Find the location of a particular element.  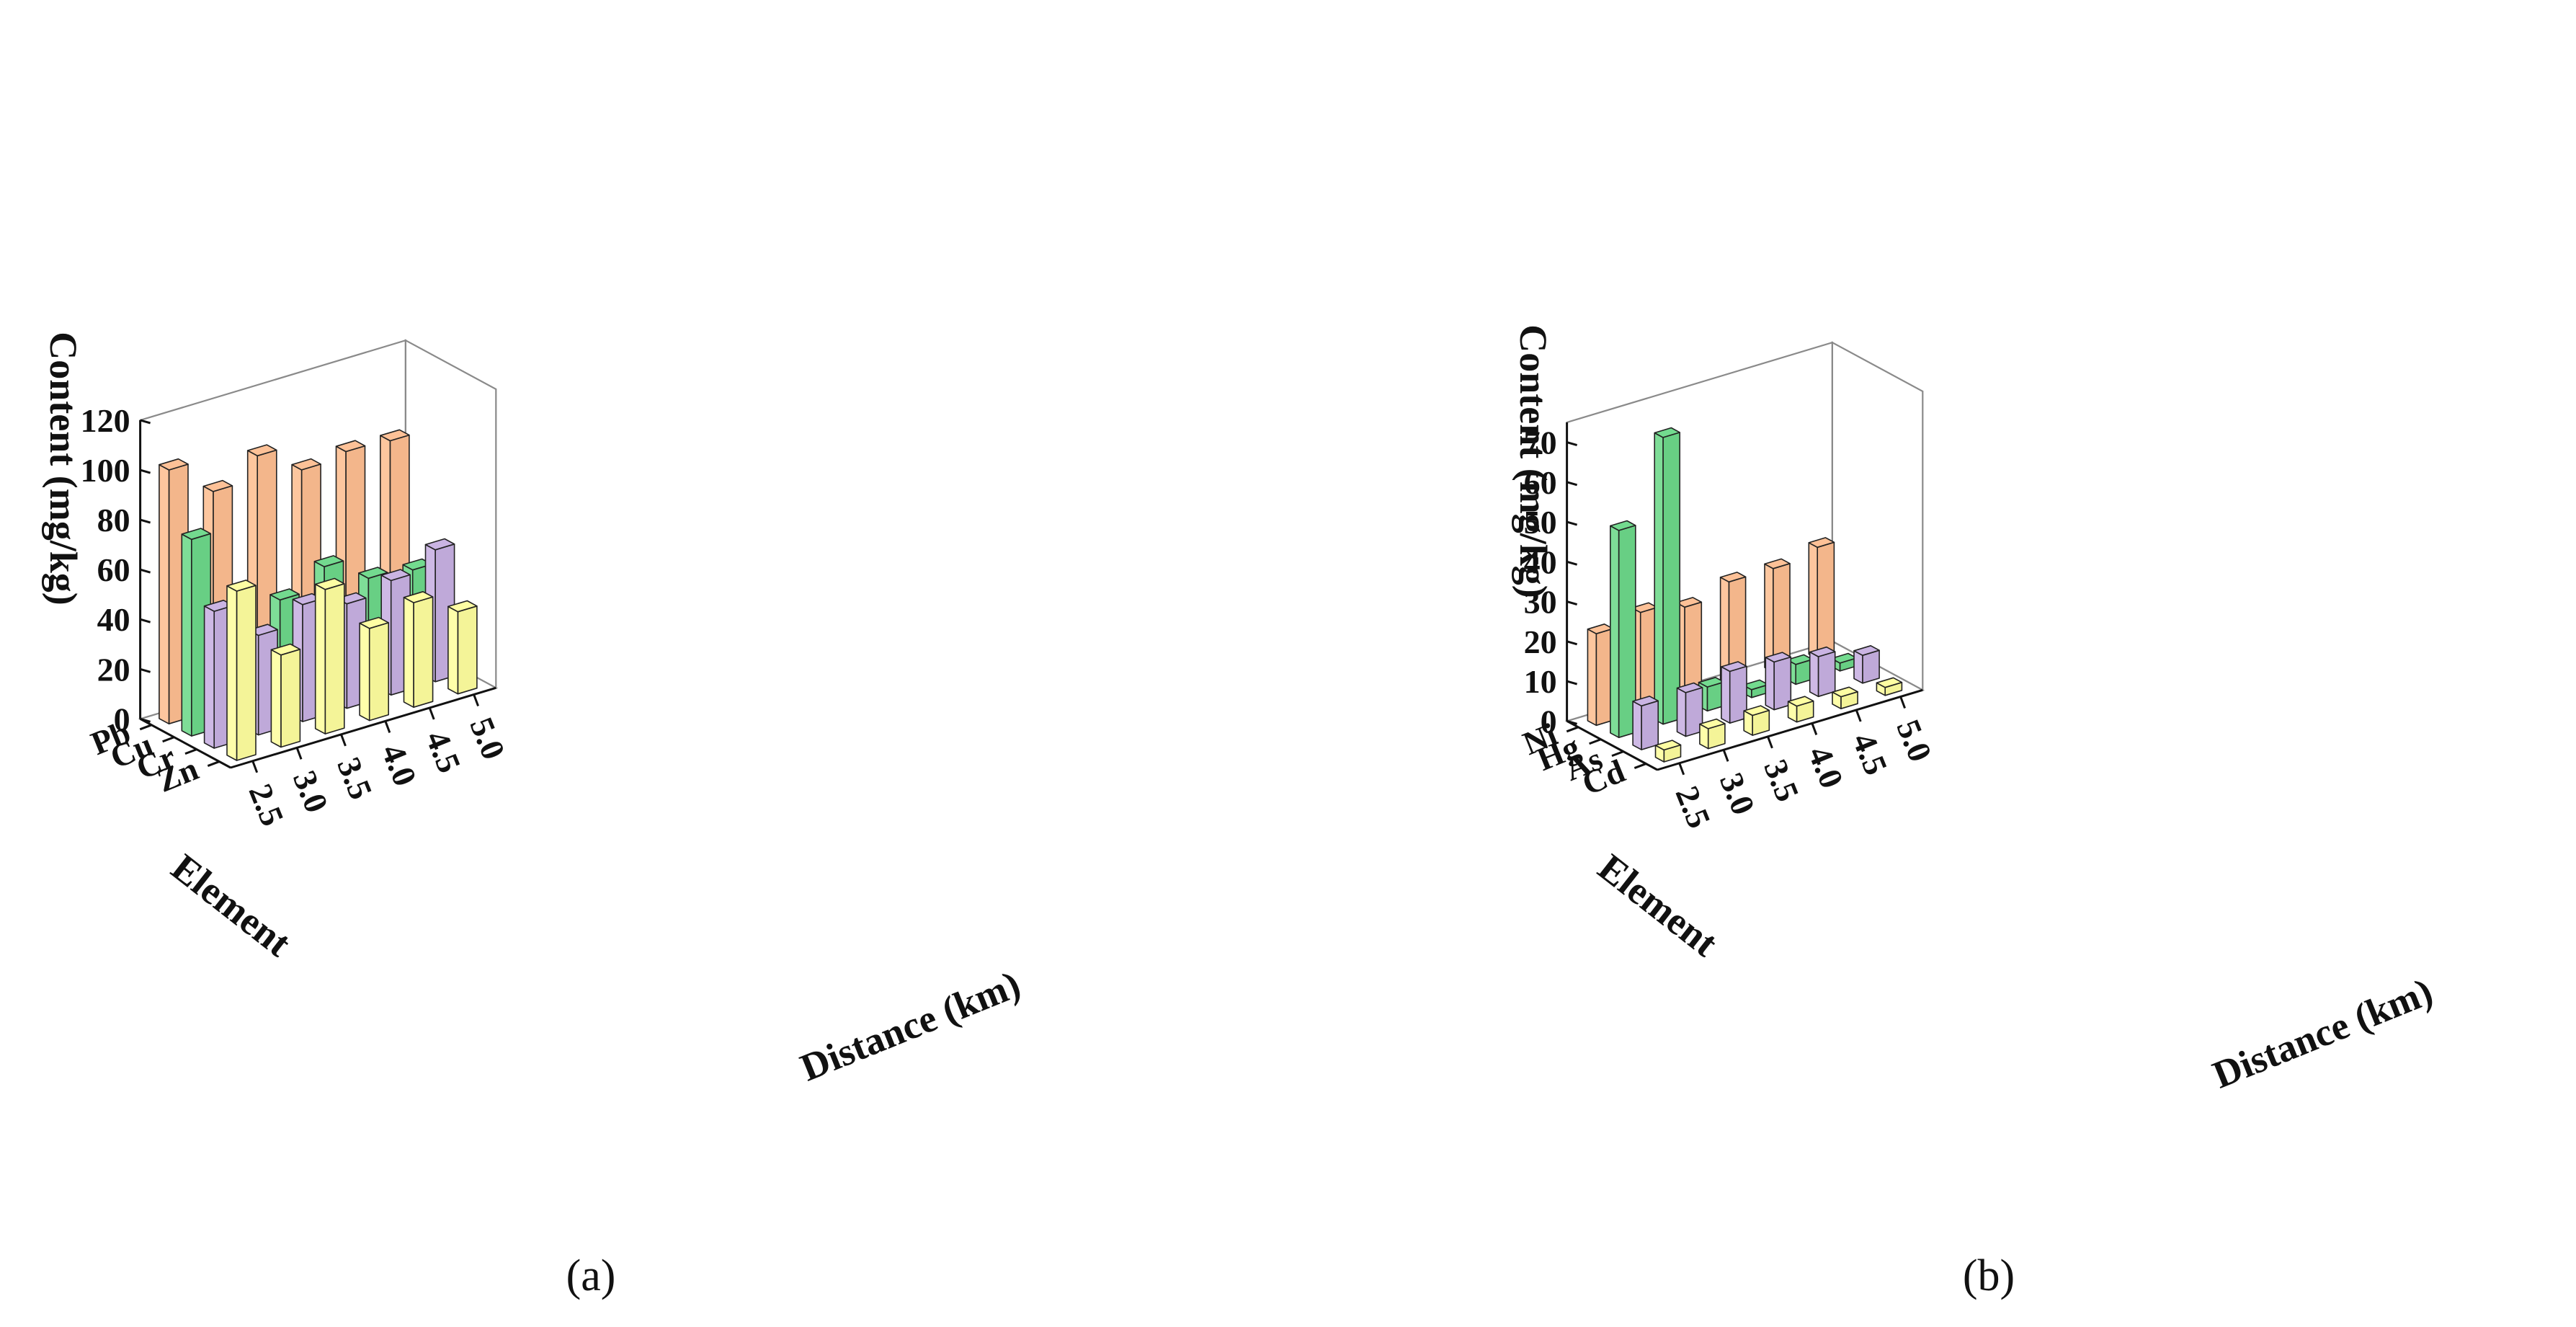

panel-a-bar-Zn-3.5 is located at coordinates (329, 655).